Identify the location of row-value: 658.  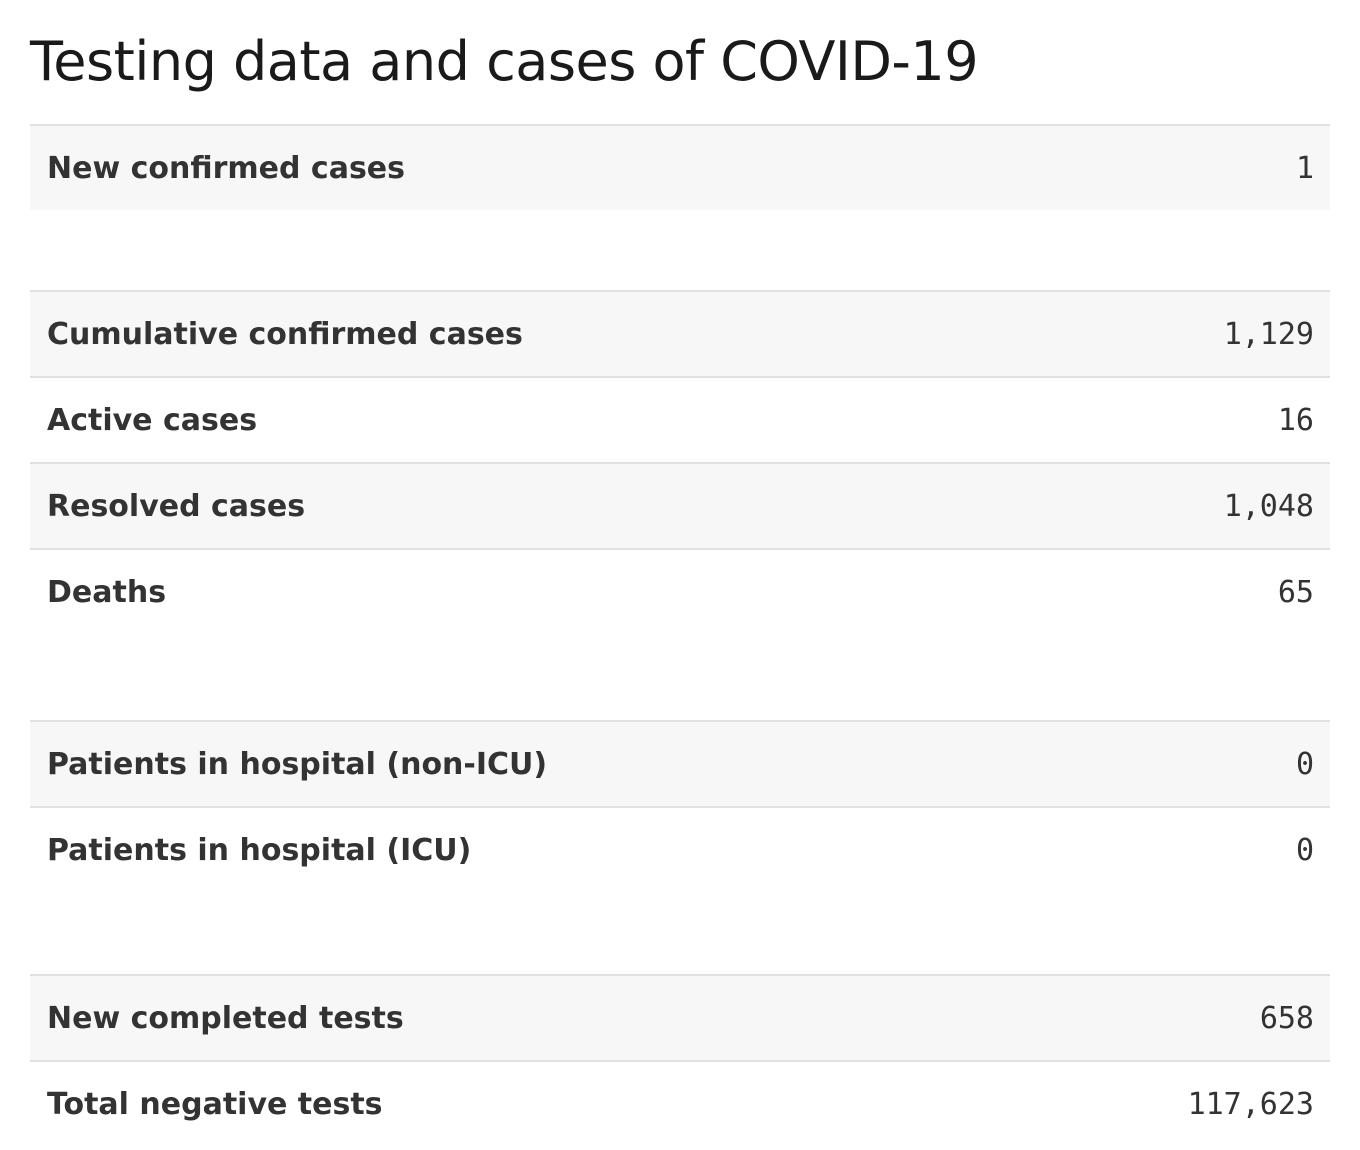
(1286, 1018).